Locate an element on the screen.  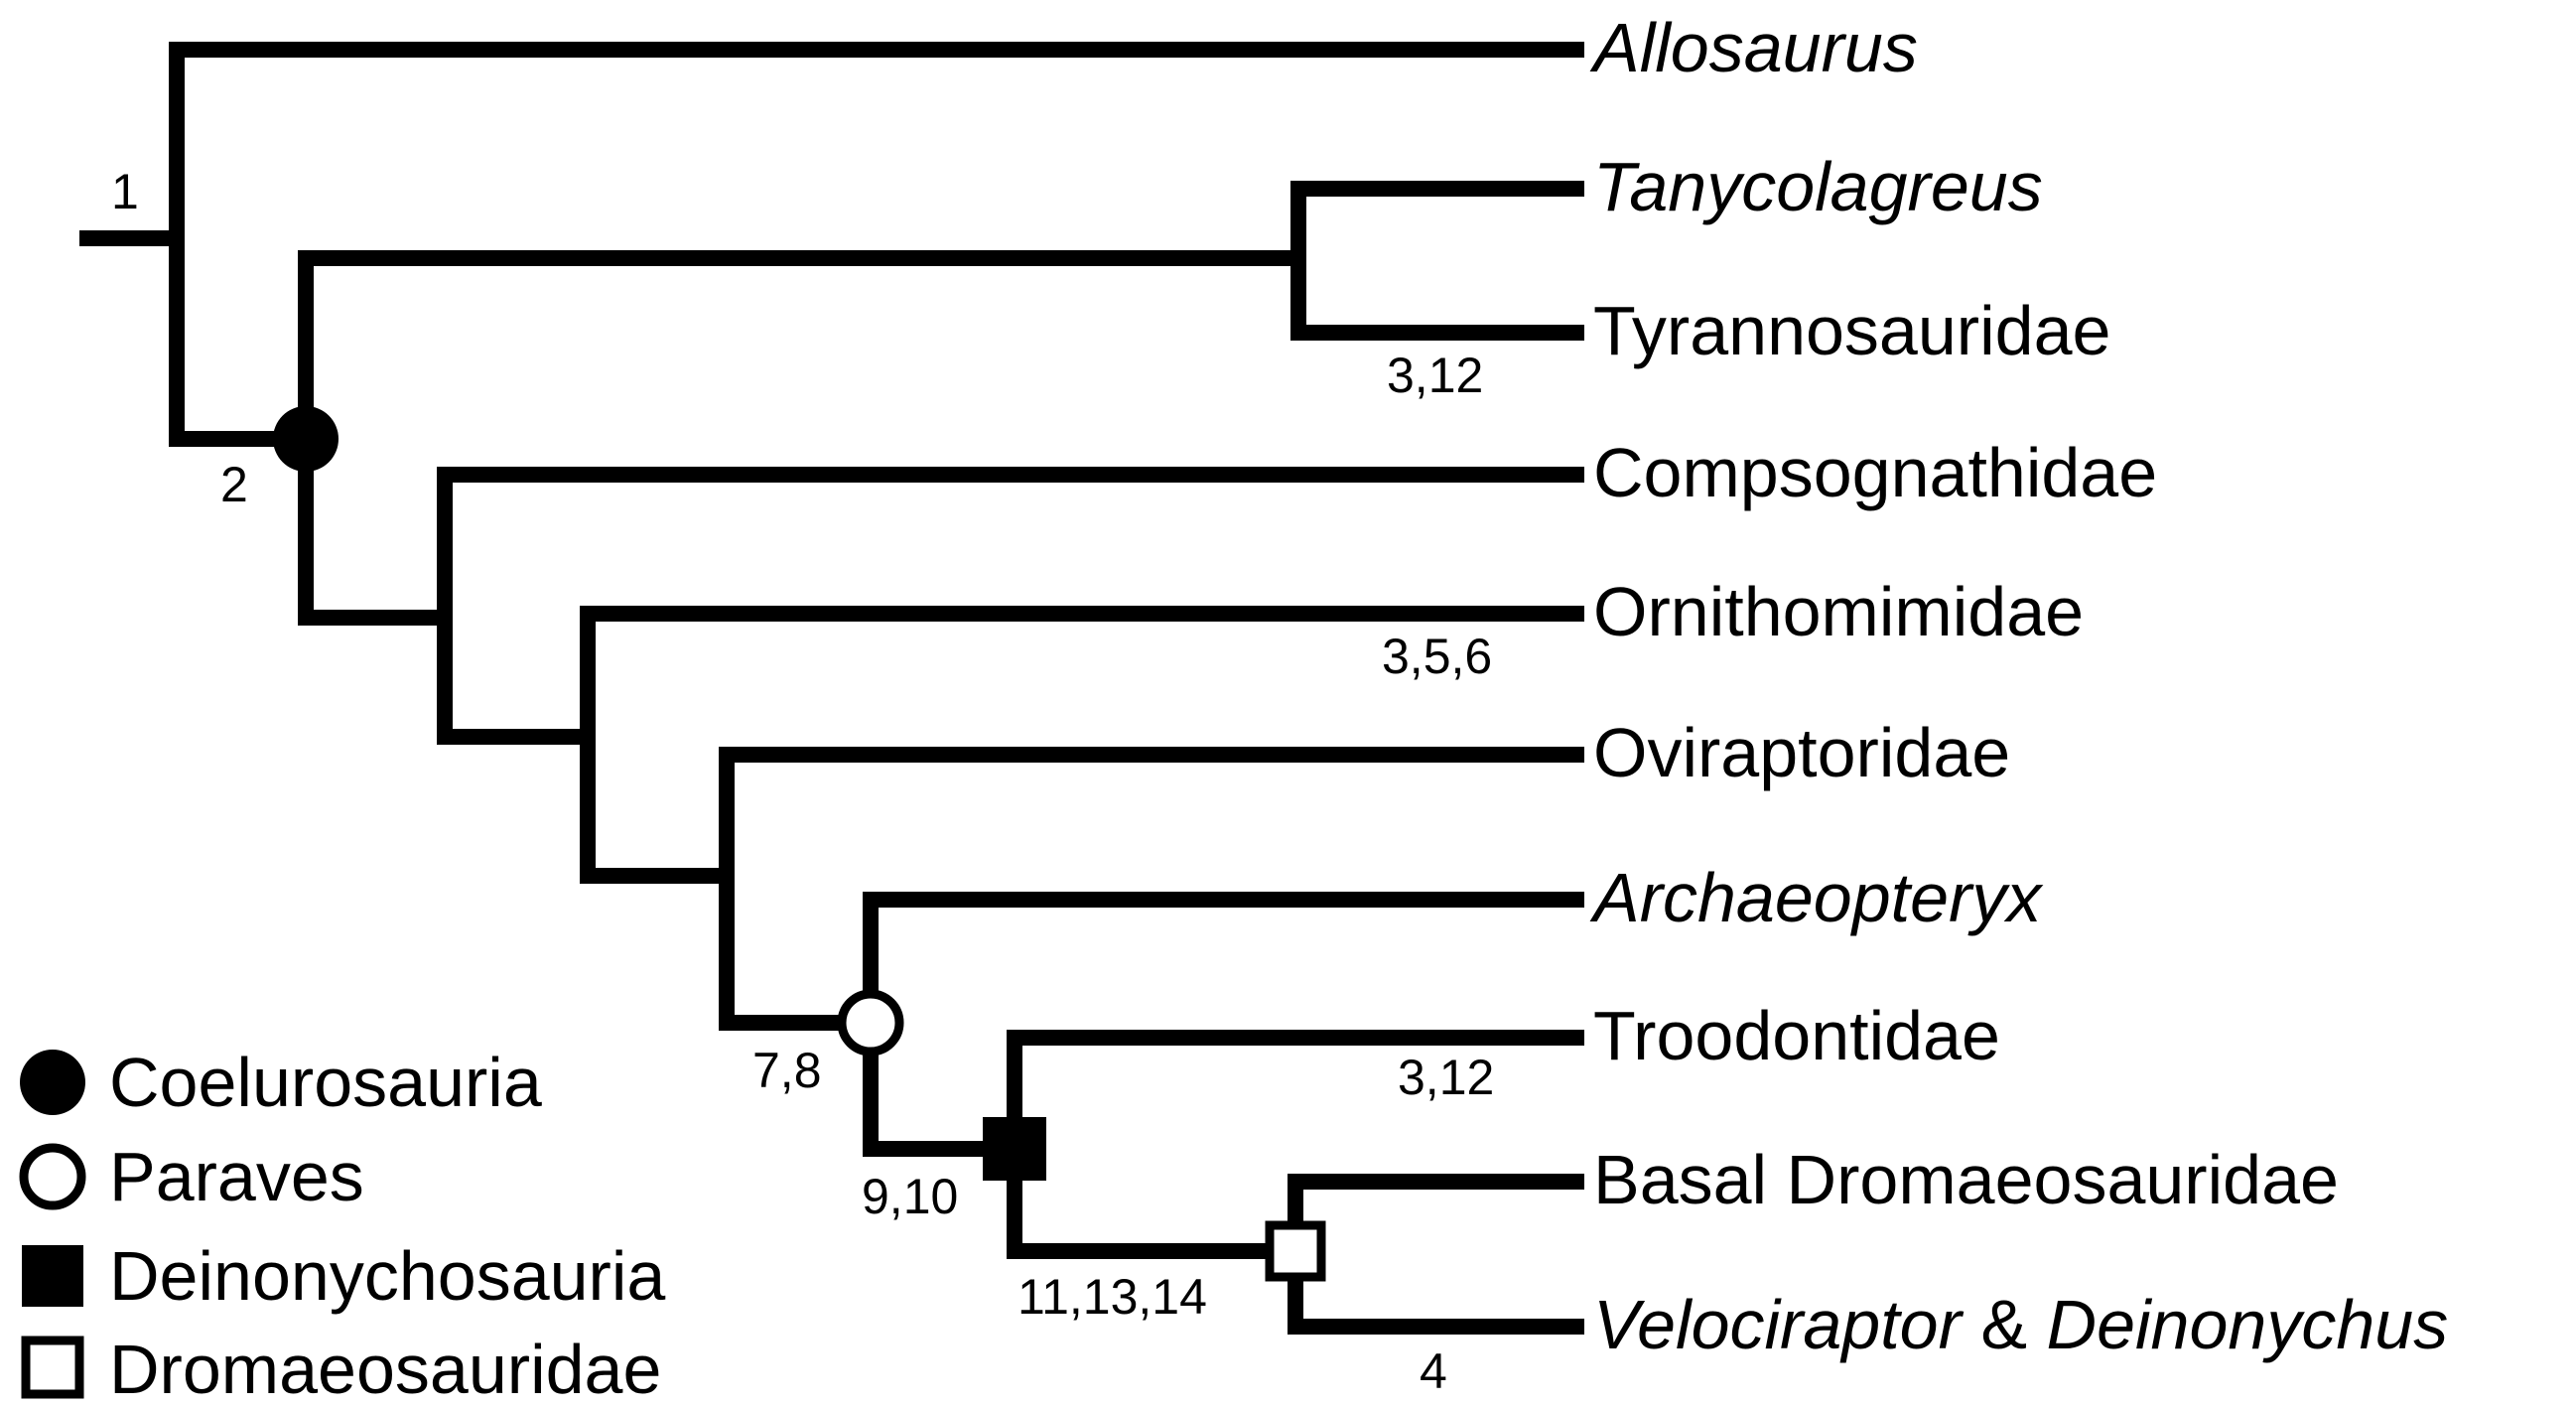
taxon-deinonychus-part: Deinonychus is located at coordinates (2248, 1325).